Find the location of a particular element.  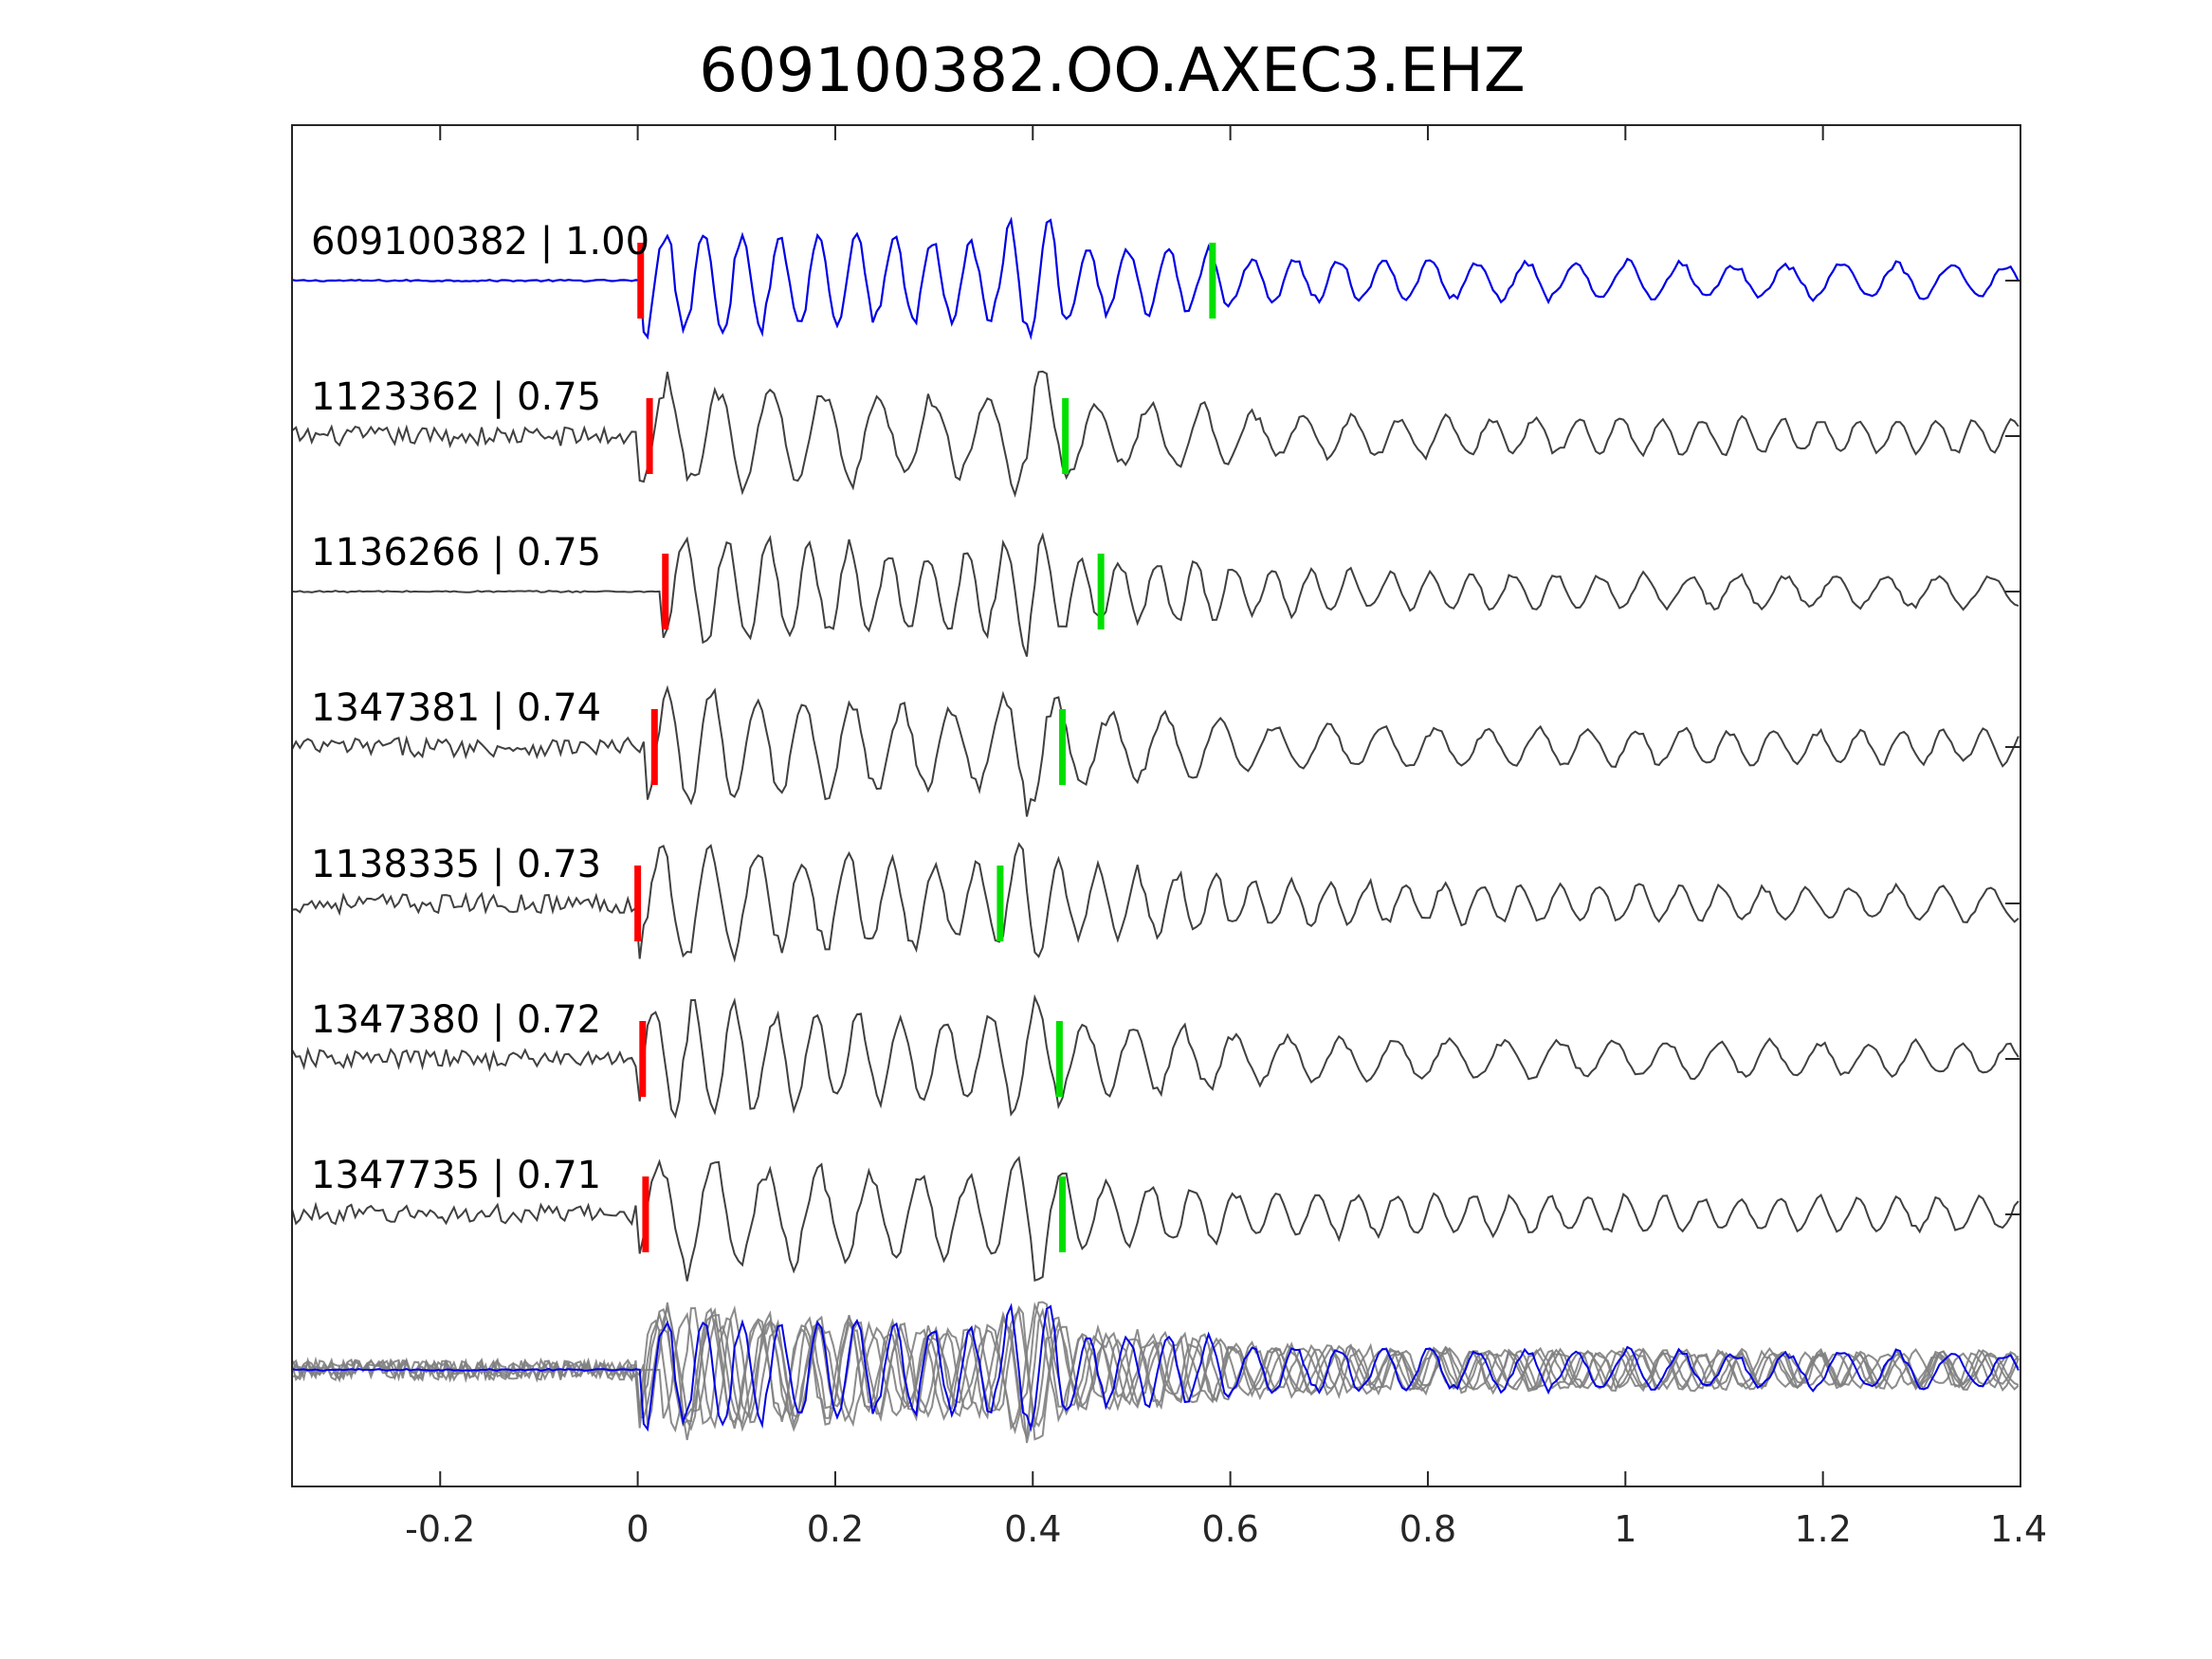

x-tick-label: 1 is located at coordinates (1625, 1529).